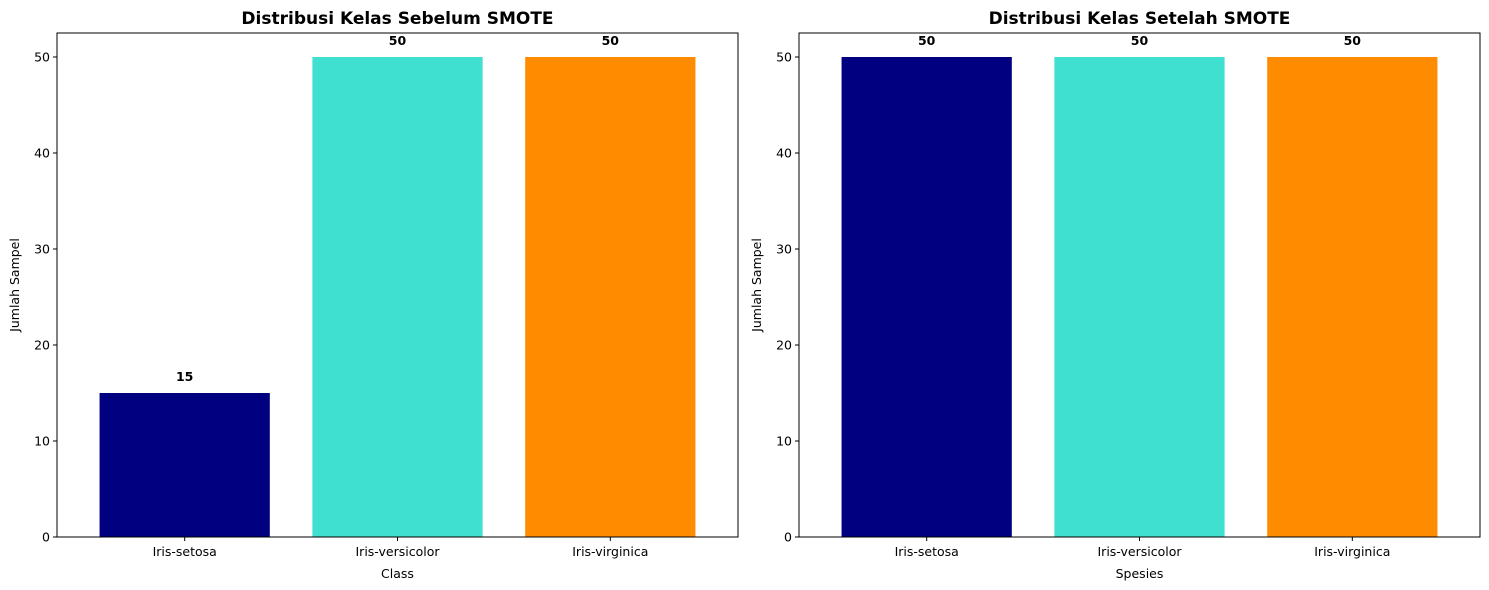 The height and width of the screenshot is (590, 1489). Describe the element at coordinates (1140, 19) in the screenshot. I see `chart-title: Distribusi Kelas Setelah SMOTE` at that location.